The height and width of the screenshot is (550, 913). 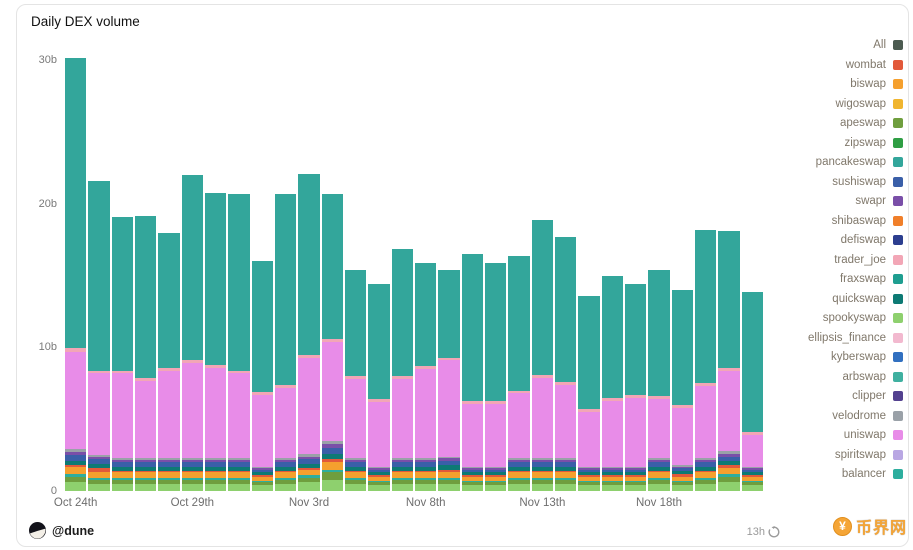 What do you see at coordinates (879, 201) in the screenshot?
I see `legend-item-swapr: swapr` at bounding box center [879, 201].